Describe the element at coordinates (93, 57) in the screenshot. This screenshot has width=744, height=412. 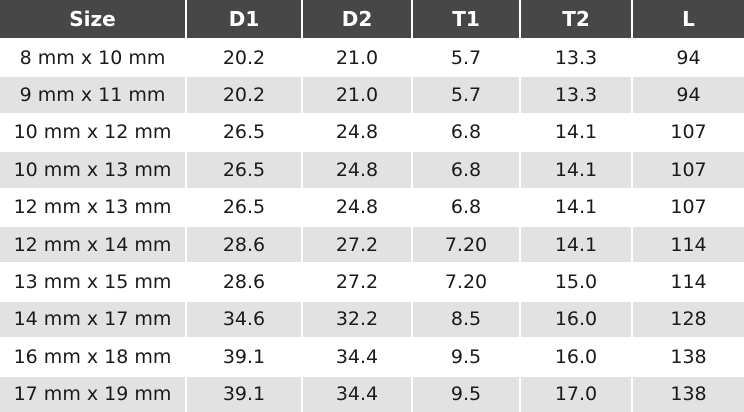
I see `table-cell: 8 mm x 10 mm` at that location.